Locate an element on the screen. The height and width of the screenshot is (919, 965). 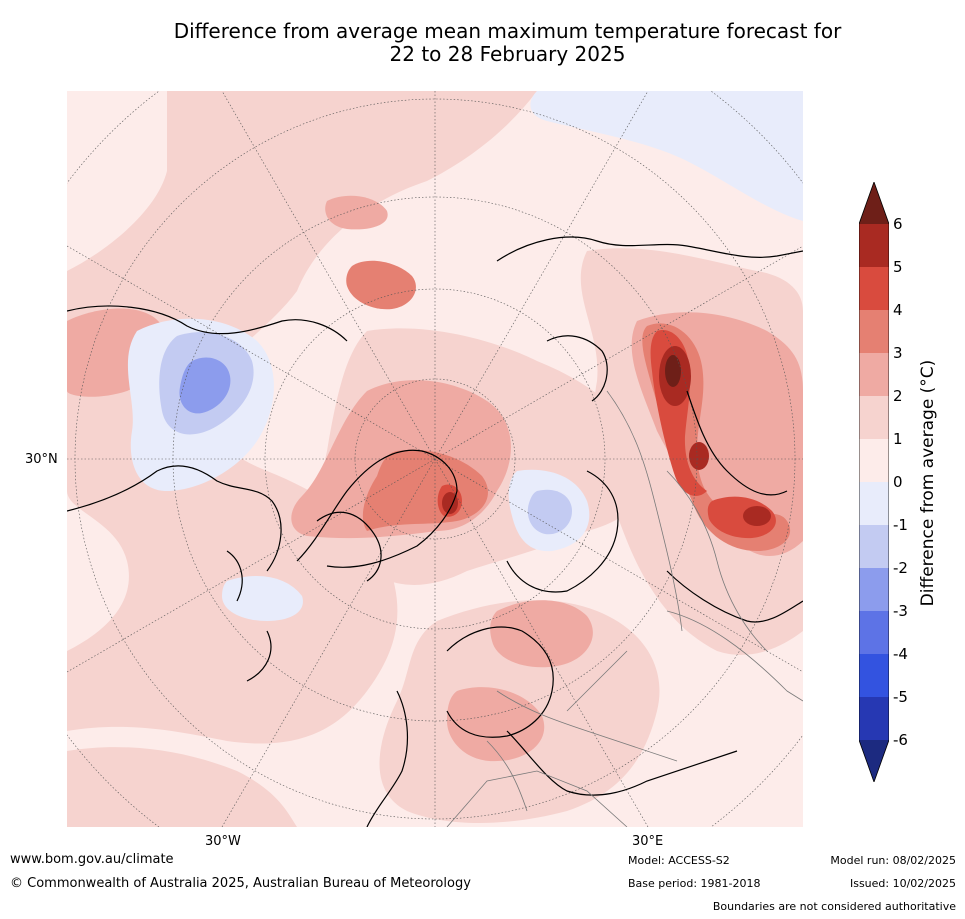
anomaly-core-ural is located at coordinates (757, 516).